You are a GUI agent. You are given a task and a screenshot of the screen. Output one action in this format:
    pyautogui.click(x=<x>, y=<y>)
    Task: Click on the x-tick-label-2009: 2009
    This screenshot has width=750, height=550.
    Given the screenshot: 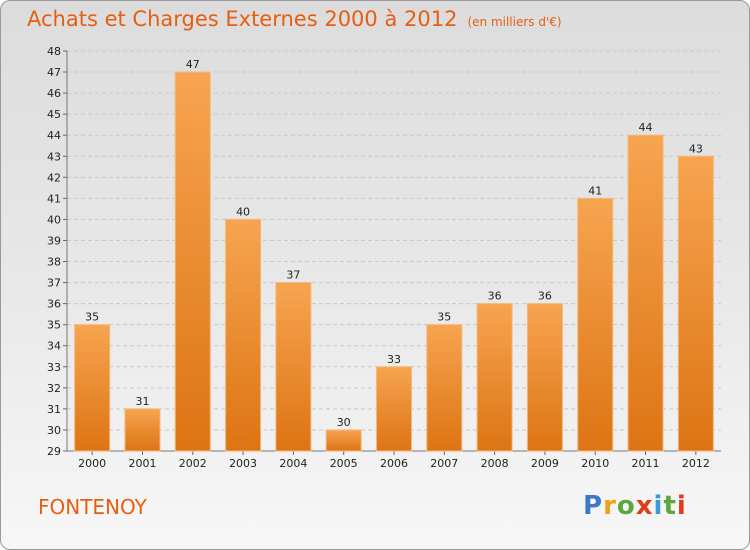 What is the action you would take?
    pyautogui.click(x=545, y=463)
    